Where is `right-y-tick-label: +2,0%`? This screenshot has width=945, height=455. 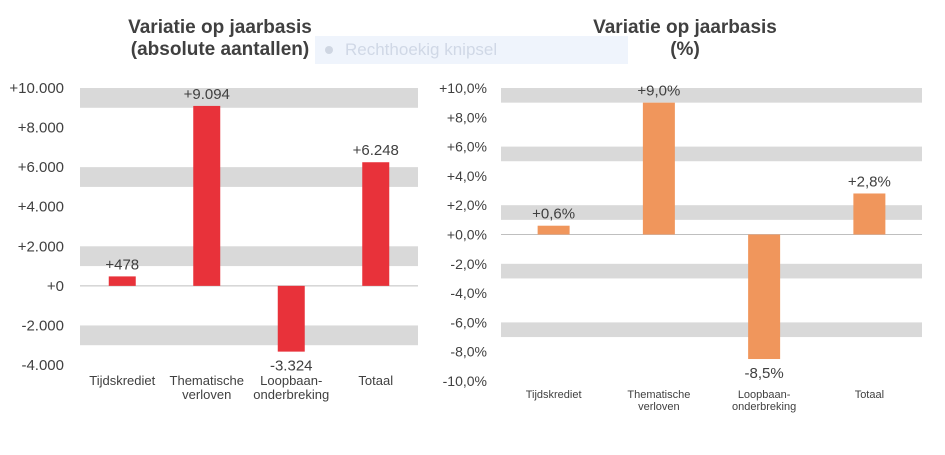 right-y-tick-label: +2,0% is located at coordinates (467, 205).